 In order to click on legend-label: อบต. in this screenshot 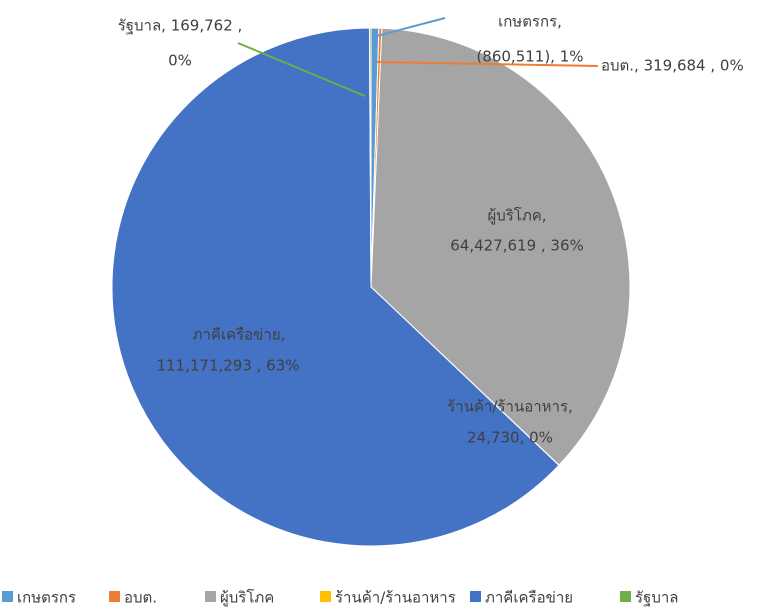, I will do `click(140, 598)`.